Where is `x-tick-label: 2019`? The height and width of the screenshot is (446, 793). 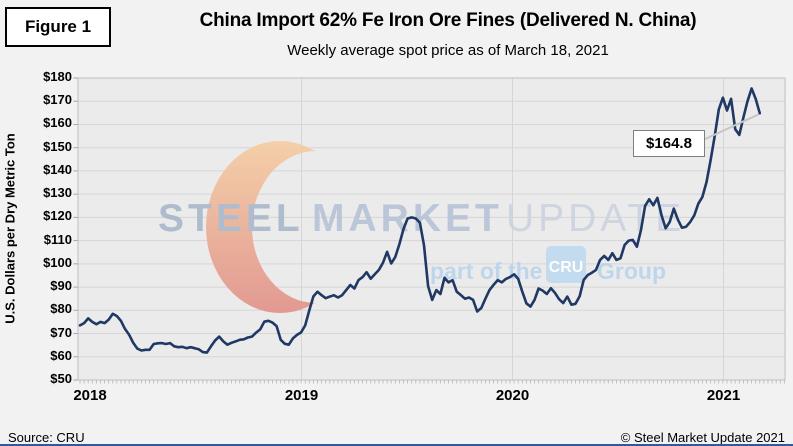
x-tick-label: 2019 is located at coordinates (301, 395).